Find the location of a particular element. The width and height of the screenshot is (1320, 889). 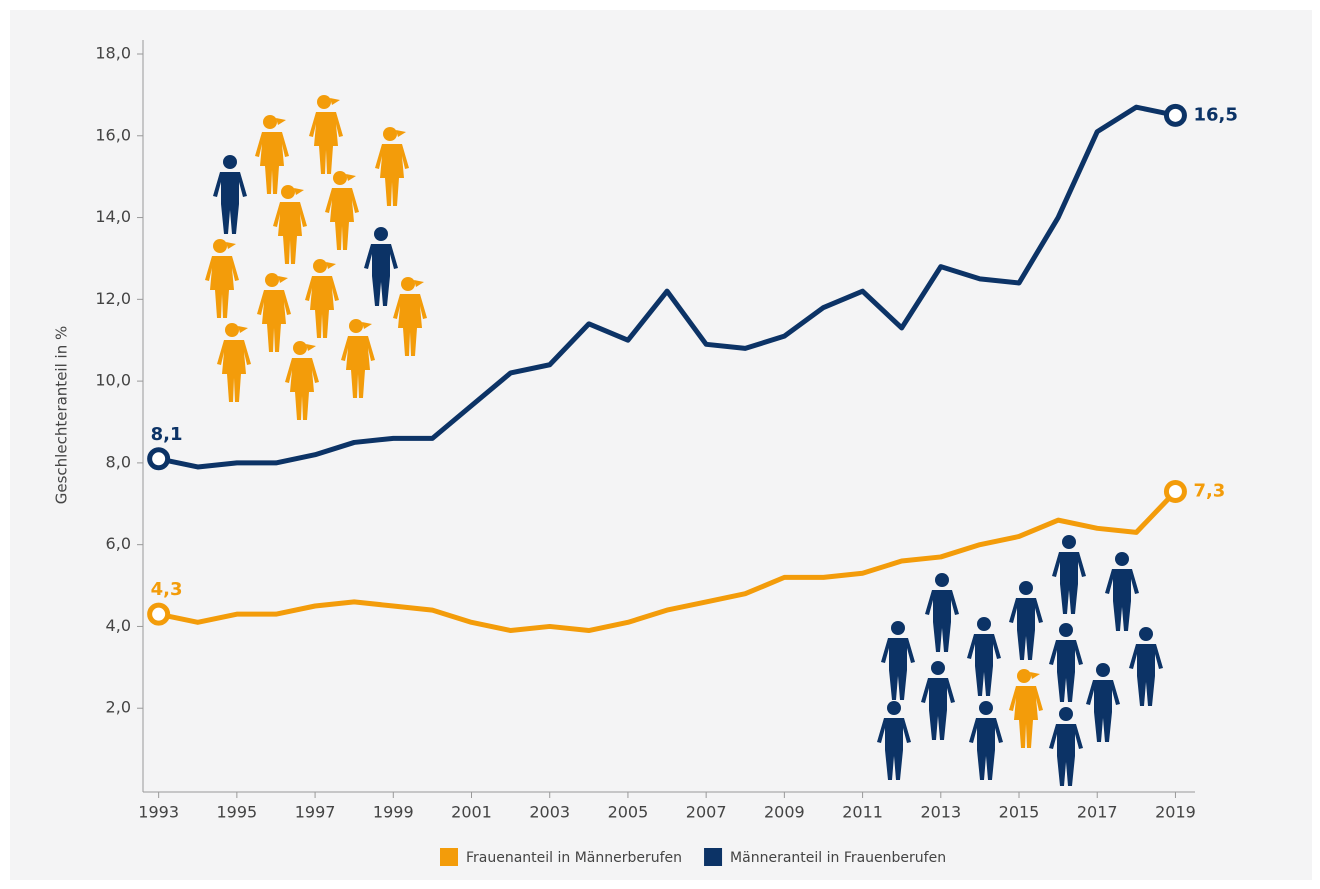

x-tick-label: 2001 is located at coordinates (471, 812).